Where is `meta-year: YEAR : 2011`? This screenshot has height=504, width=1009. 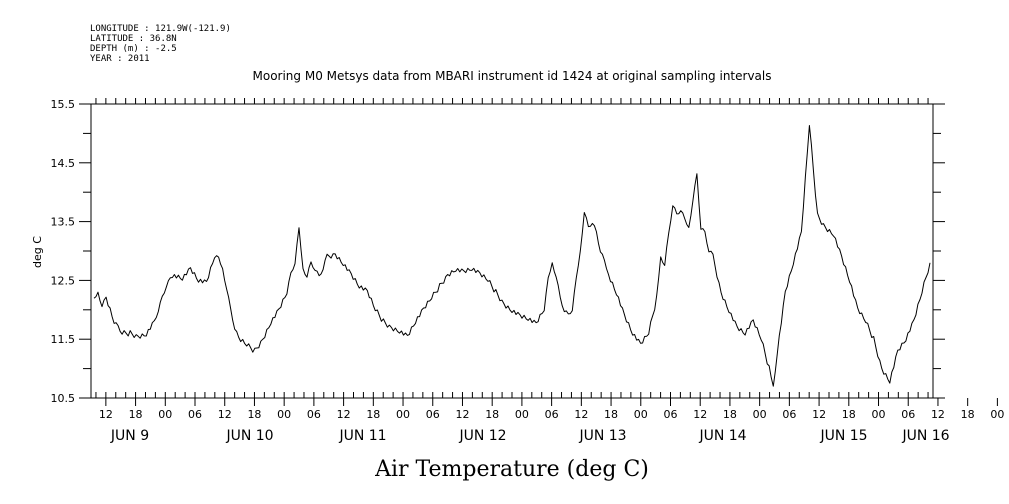
meta-year: YEAR : 2011 is located at coordinates (120, 59).